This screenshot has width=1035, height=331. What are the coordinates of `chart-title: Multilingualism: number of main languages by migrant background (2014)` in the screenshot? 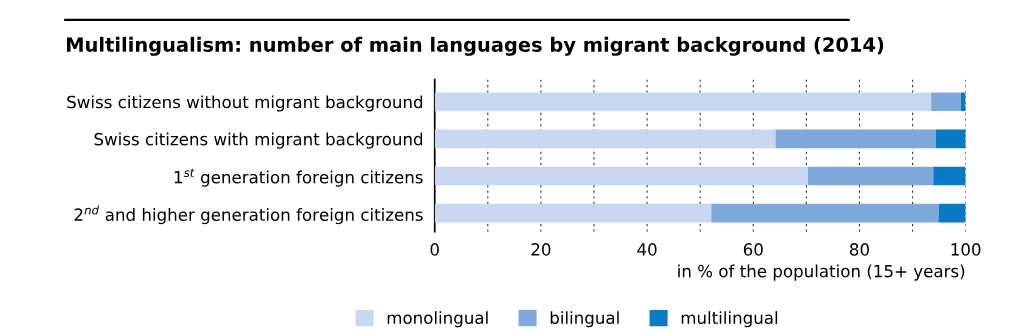 It's located at (475, 46).